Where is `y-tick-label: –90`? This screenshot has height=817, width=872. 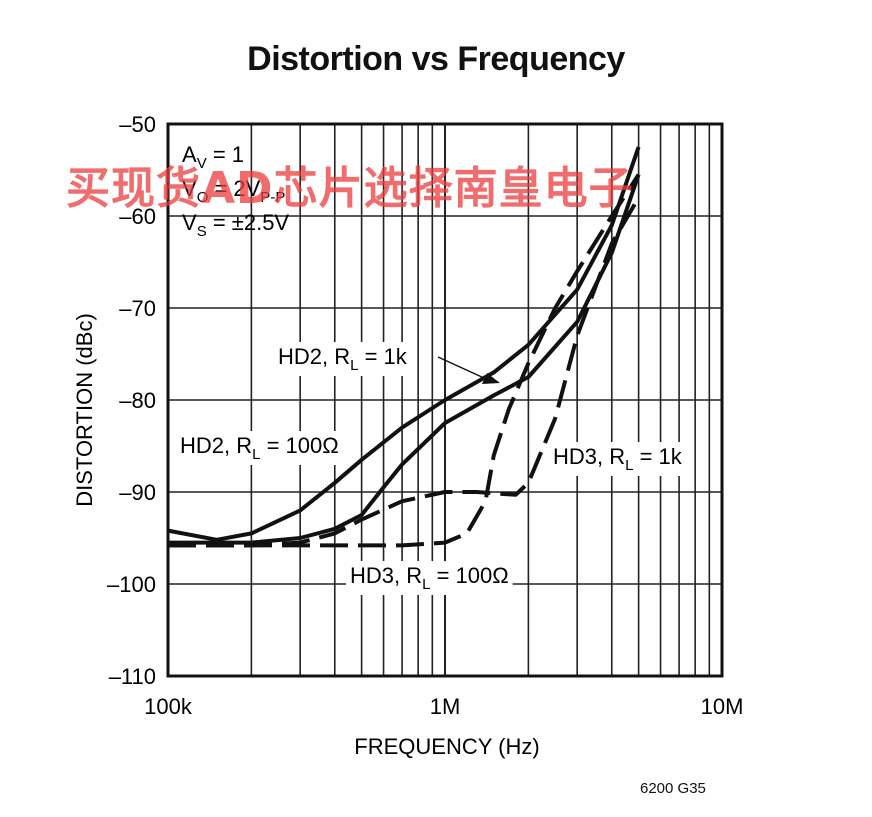
y-tick-label: –90 is located at coordinates (137, 492).